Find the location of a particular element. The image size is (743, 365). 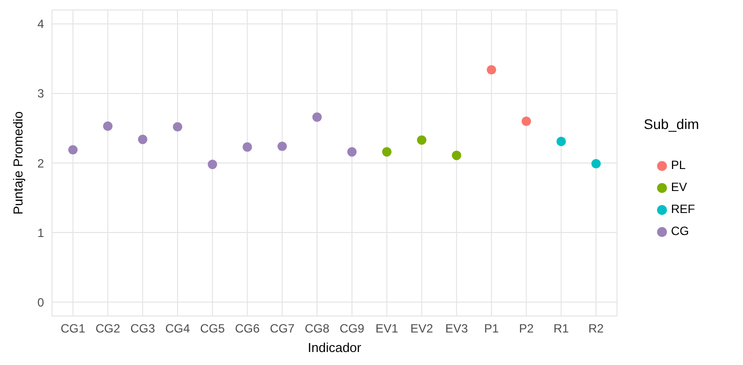

x-tick-label: EV2 is located at coordinates (422, 329).